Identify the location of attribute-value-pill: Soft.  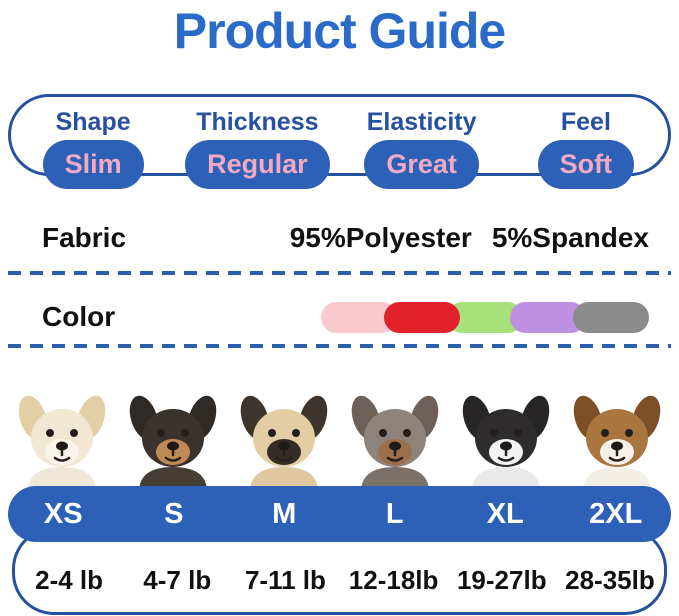
(586, 164).